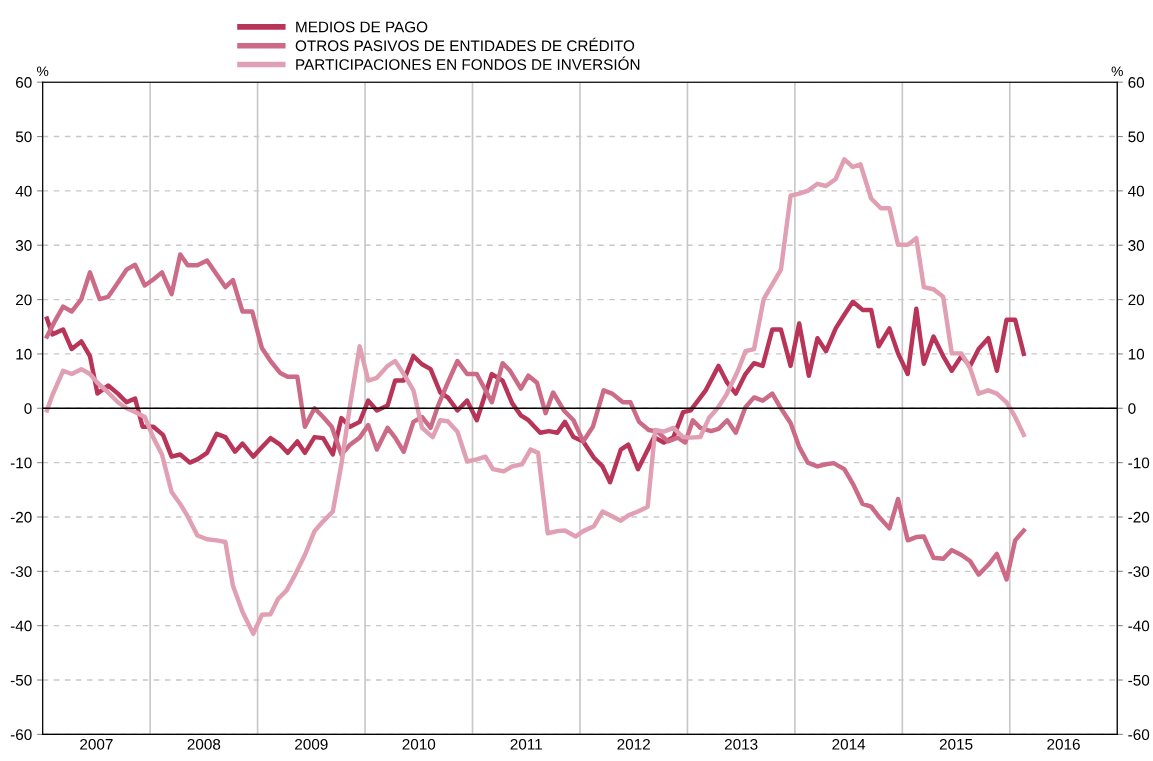 The width and height of the screenshot is (1153, 761). I want to click on legend-label: PARTICIPACIONES EN FONDOS DE INVERSIÓN, so click(468, 63).